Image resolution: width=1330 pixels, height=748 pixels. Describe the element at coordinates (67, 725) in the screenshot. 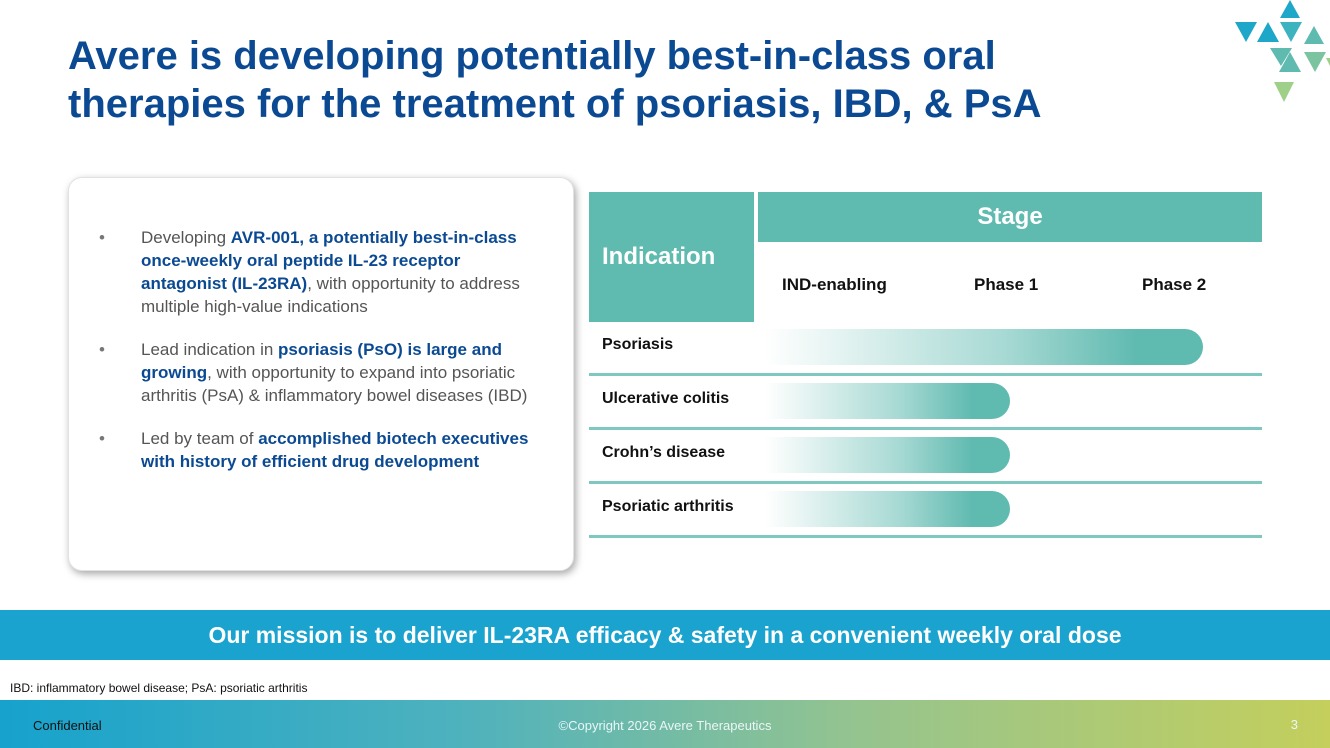

I see `confidential-label: Confidential` at that location.